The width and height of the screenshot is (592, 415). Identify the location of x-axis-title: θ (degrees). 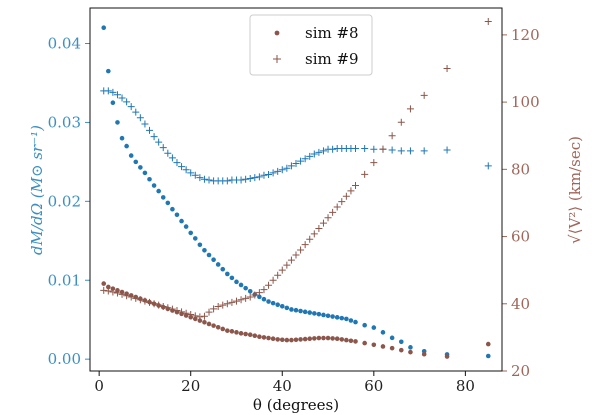
(296, 405).